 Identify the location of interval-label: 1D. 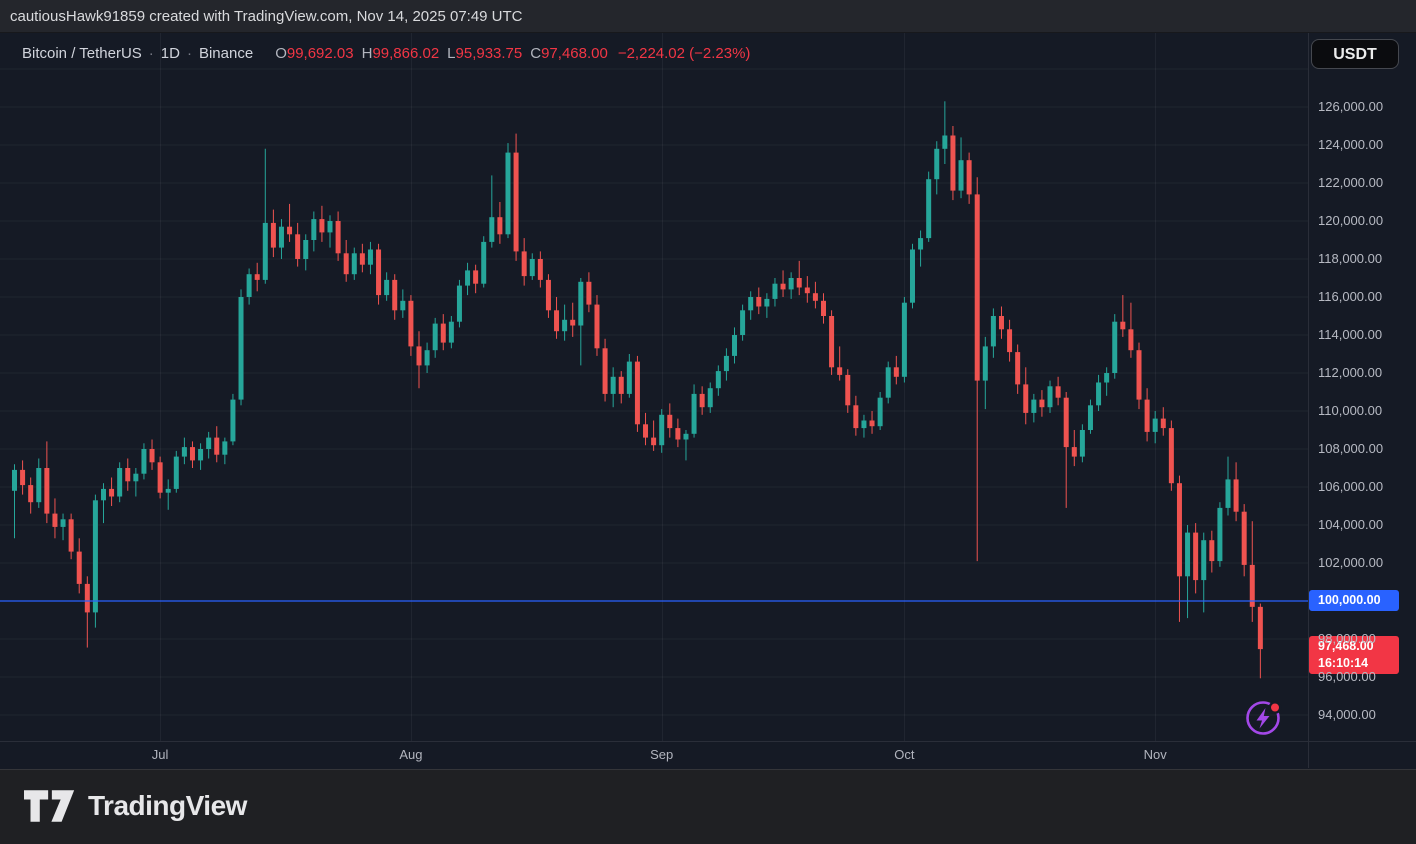
(170, 53).